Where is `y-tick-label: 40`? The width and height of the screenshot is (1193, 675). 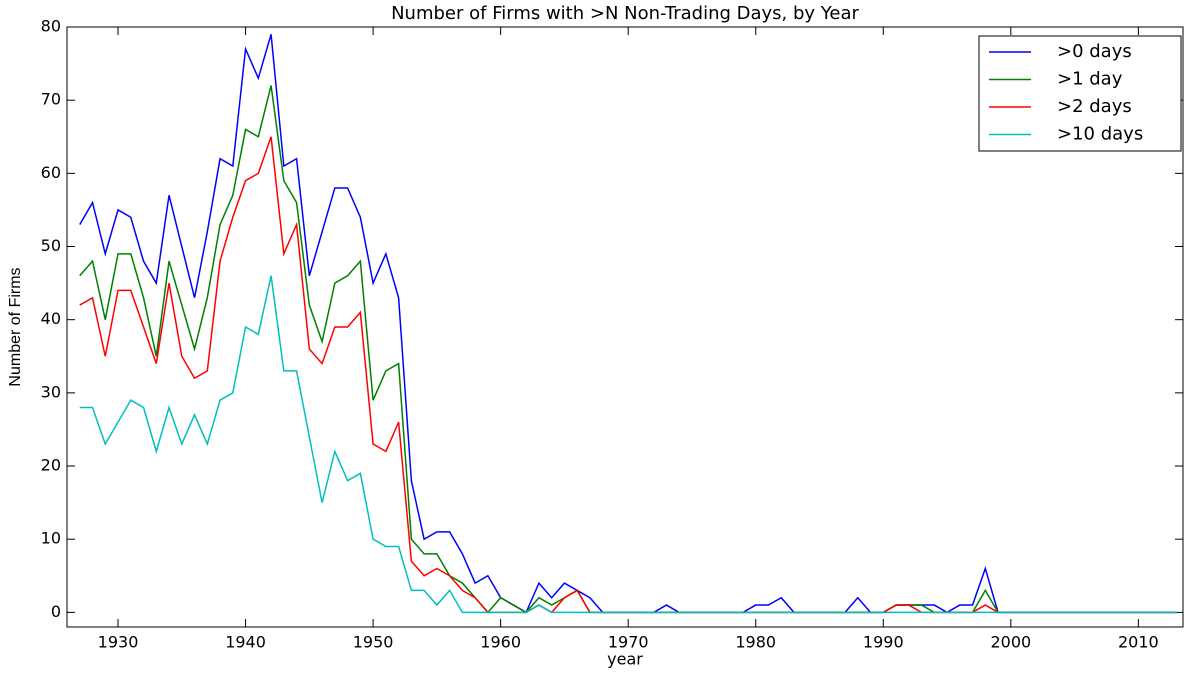
y-tick-label: 40 is located at coordinates (51, 318).